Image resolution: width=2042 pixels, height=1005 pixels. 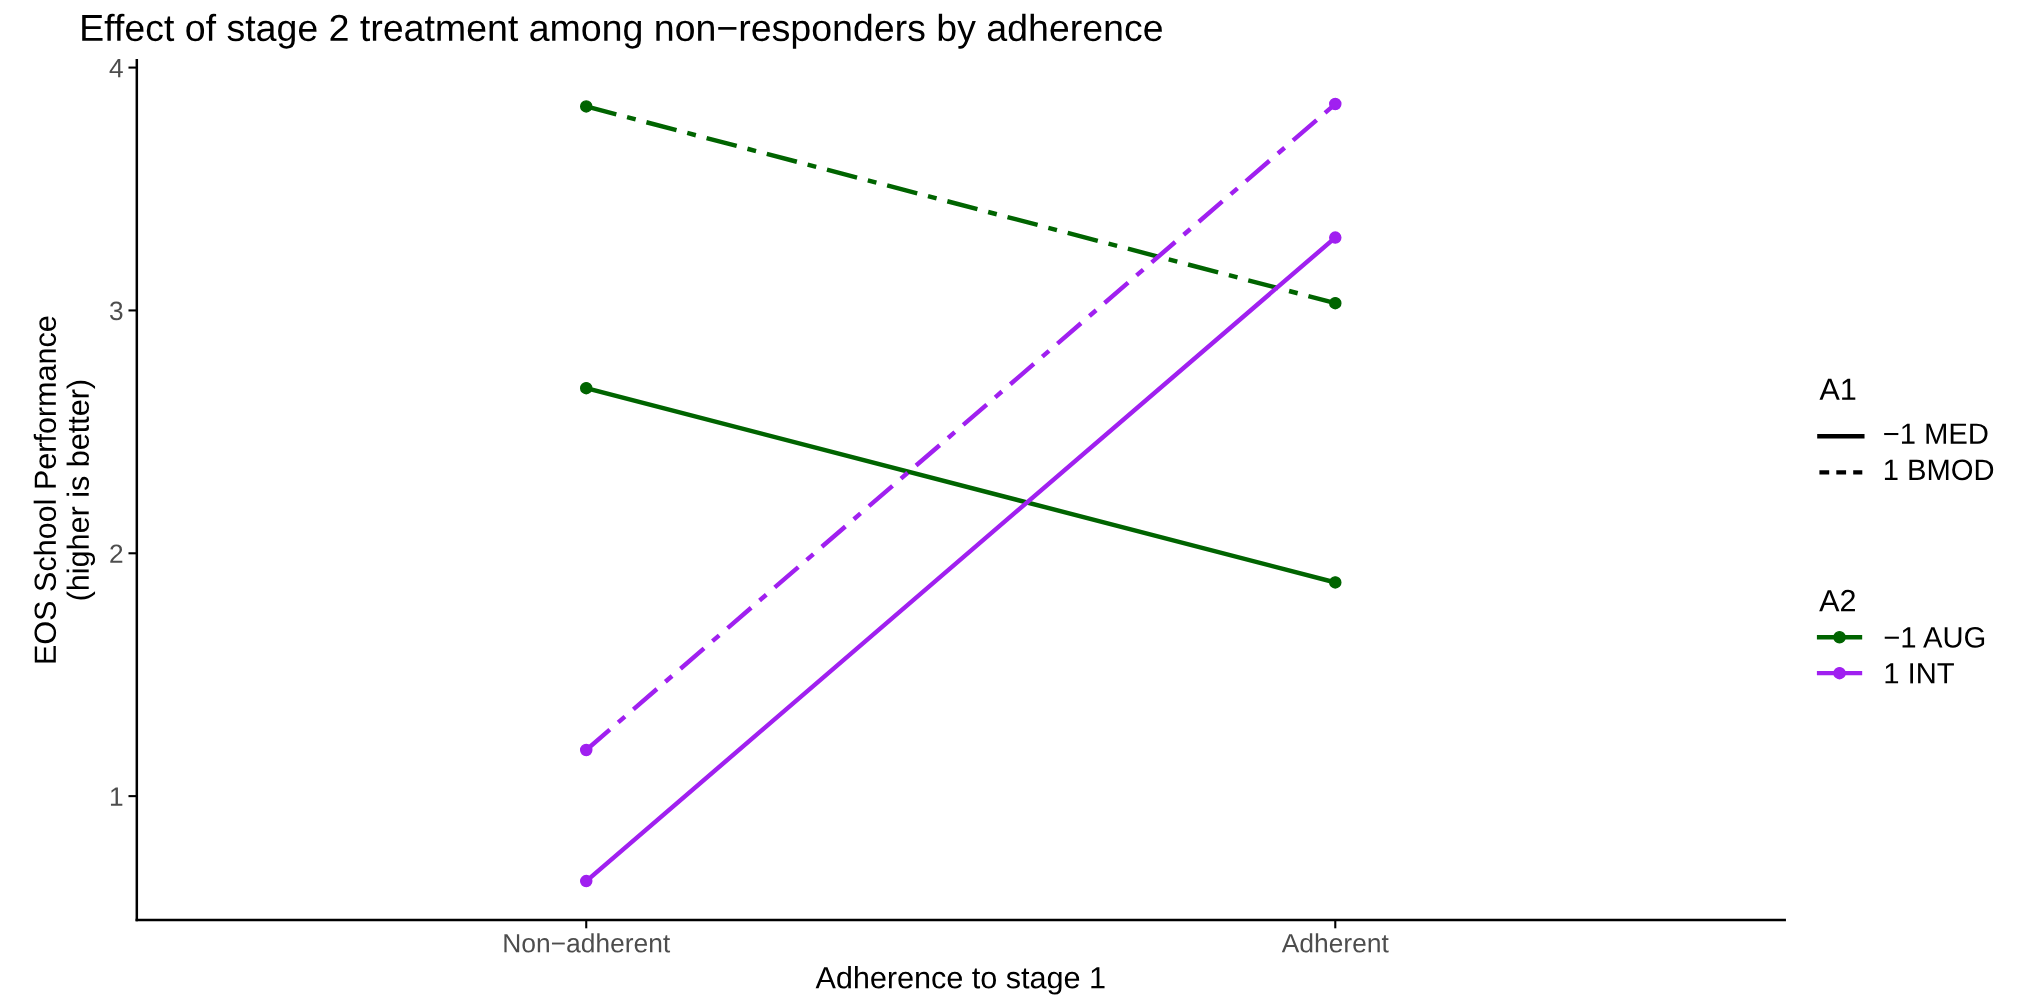 I want to click on y-axis-title: EOS School Performance (higher is better), so click(x=64, y=489).